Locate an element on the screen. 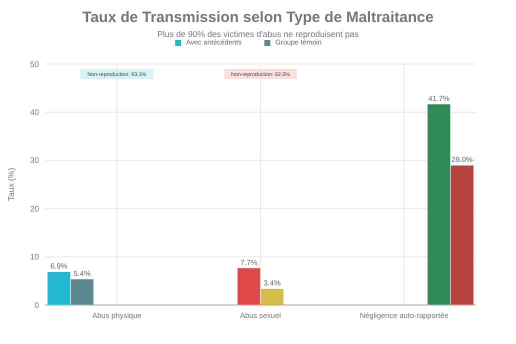 This screenshot has width=516, height=344. y-tick-label: 20 is located at coordinates (35, 209).